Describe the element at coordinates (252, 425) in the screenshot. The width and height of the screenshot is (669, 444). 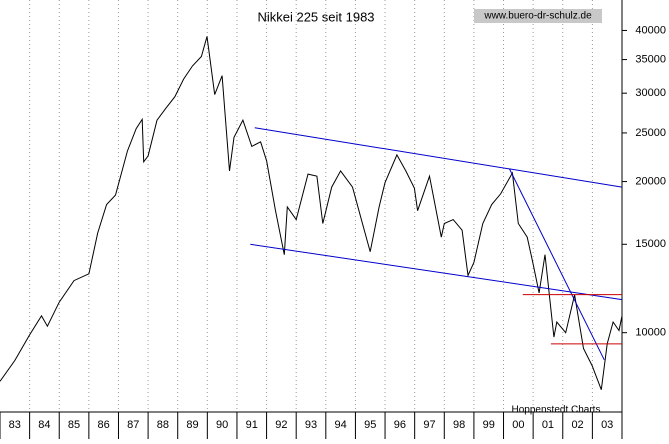
I see `x-tick-label: 91` at that location.